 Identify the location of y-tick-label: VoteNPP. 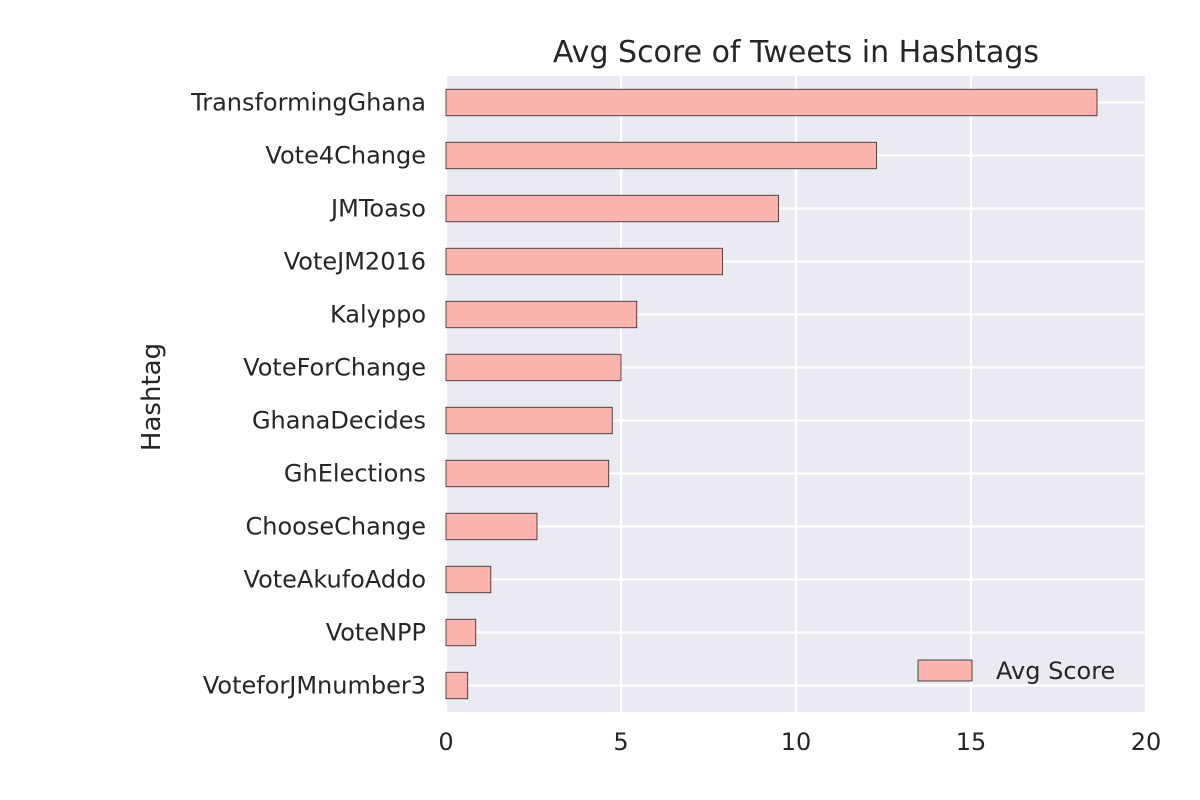
(376, 633).